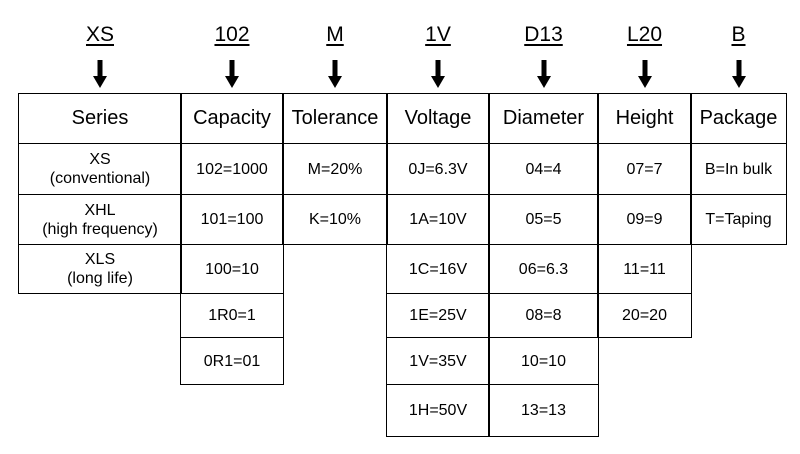 The width and height of the screenshot is (800, 454). I want to click on diameter-value: 08=8, so click(543, 315).